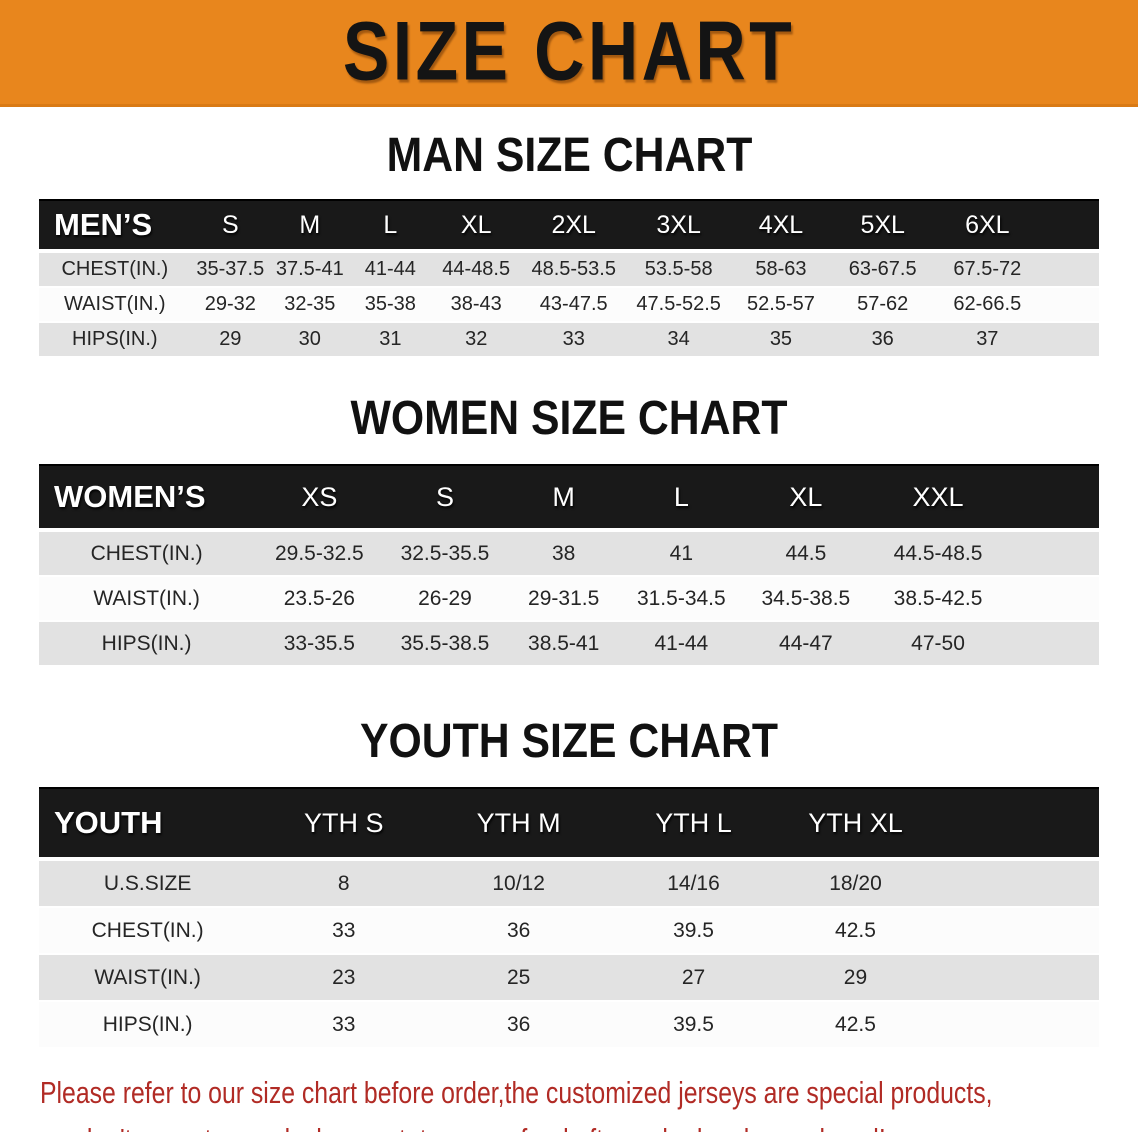 The image size is (1138, 1132). What do you see at coordinates (390, 305) in the screenshot?
I see `size-value-cell: 35-38` at bounding box center [390, 305].